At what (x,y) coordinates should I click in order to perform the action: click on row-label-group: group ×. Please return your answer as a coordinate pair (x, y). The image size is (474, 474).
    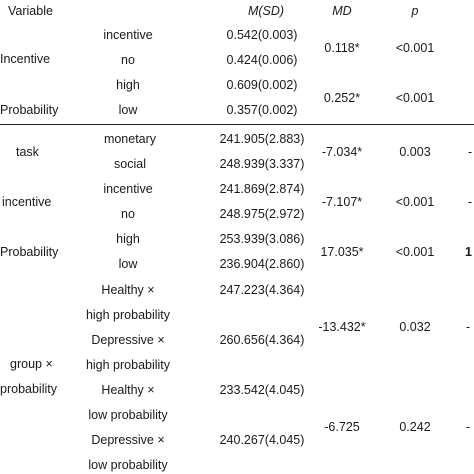
    Looking at the image, I should click on (31, 364).